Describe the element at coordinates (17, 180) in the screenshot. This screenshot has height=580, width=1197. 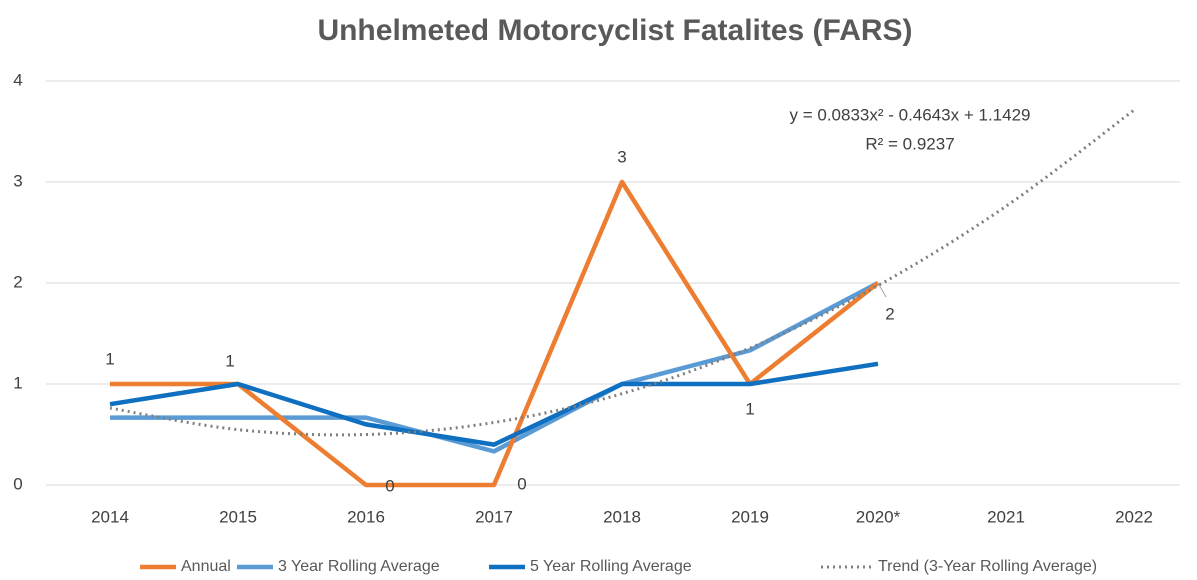
I see `y-tick-label: 3` at that location.